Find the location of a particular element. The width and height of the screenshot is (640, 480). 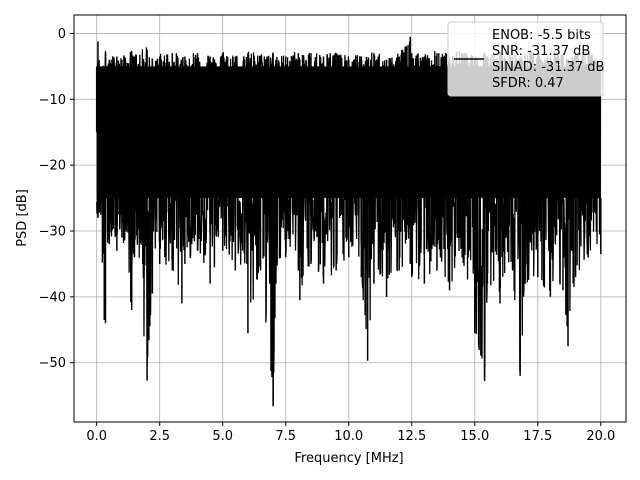

x-axis-label: Frequency [MHz] is located at coordinates (348, 458).